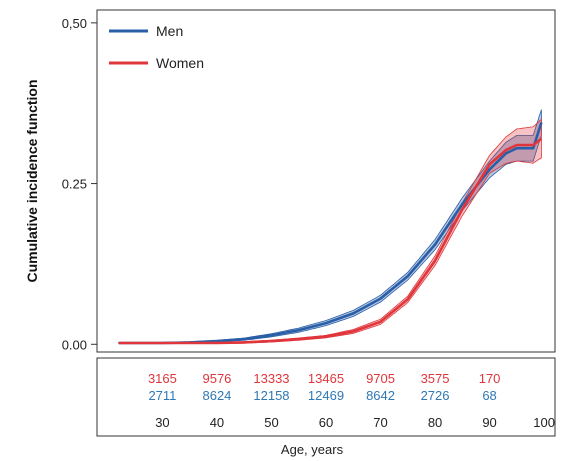 This screenshot has width=566, height=461. I want to click on at-risk-women-value: 3575, so click(435, 378).